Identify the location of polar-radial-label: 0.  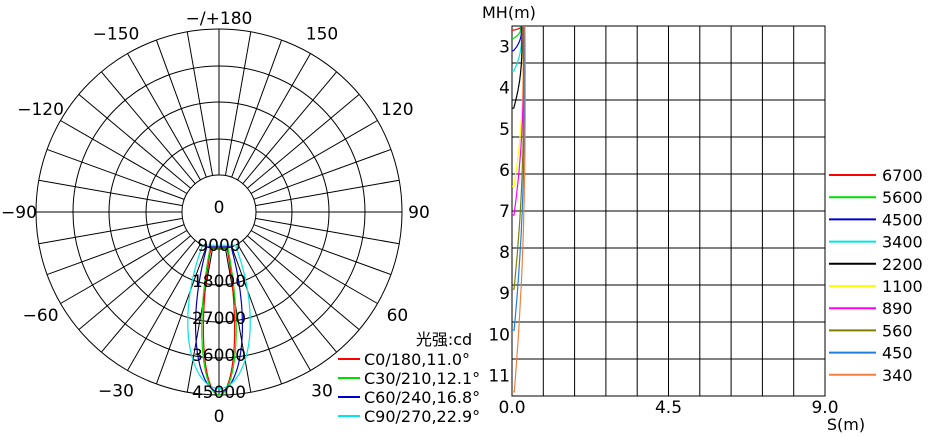
(219, 208).